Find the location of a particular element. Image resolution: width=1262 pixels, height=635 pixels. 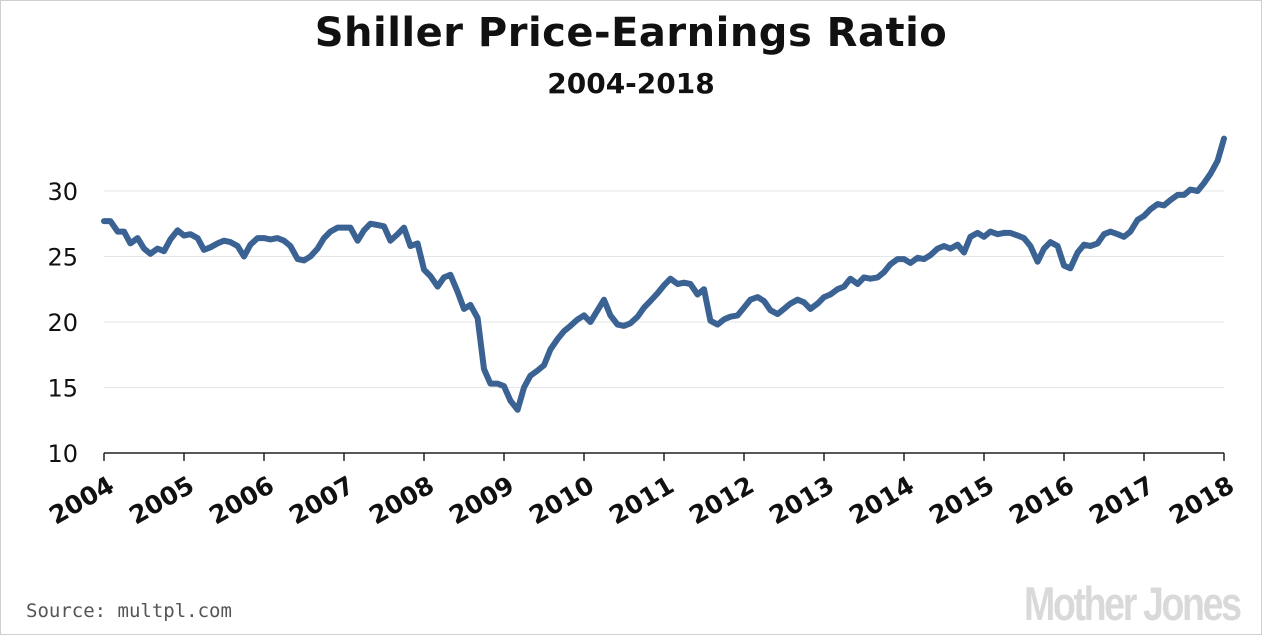

mother-jones-logo: Mother Jones is located at coordinates (1133, 603).